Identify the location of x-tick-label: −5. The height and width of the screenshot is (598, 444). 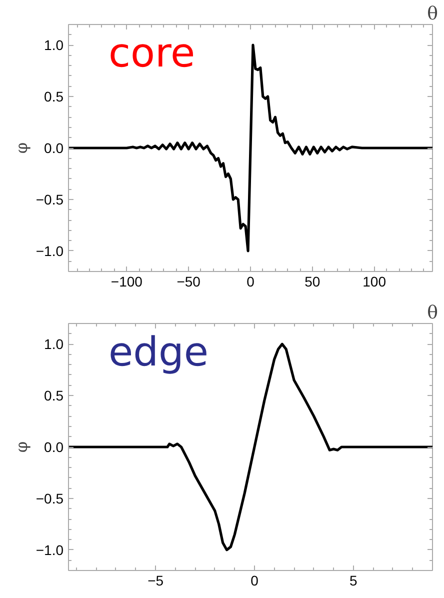
(156, 580).